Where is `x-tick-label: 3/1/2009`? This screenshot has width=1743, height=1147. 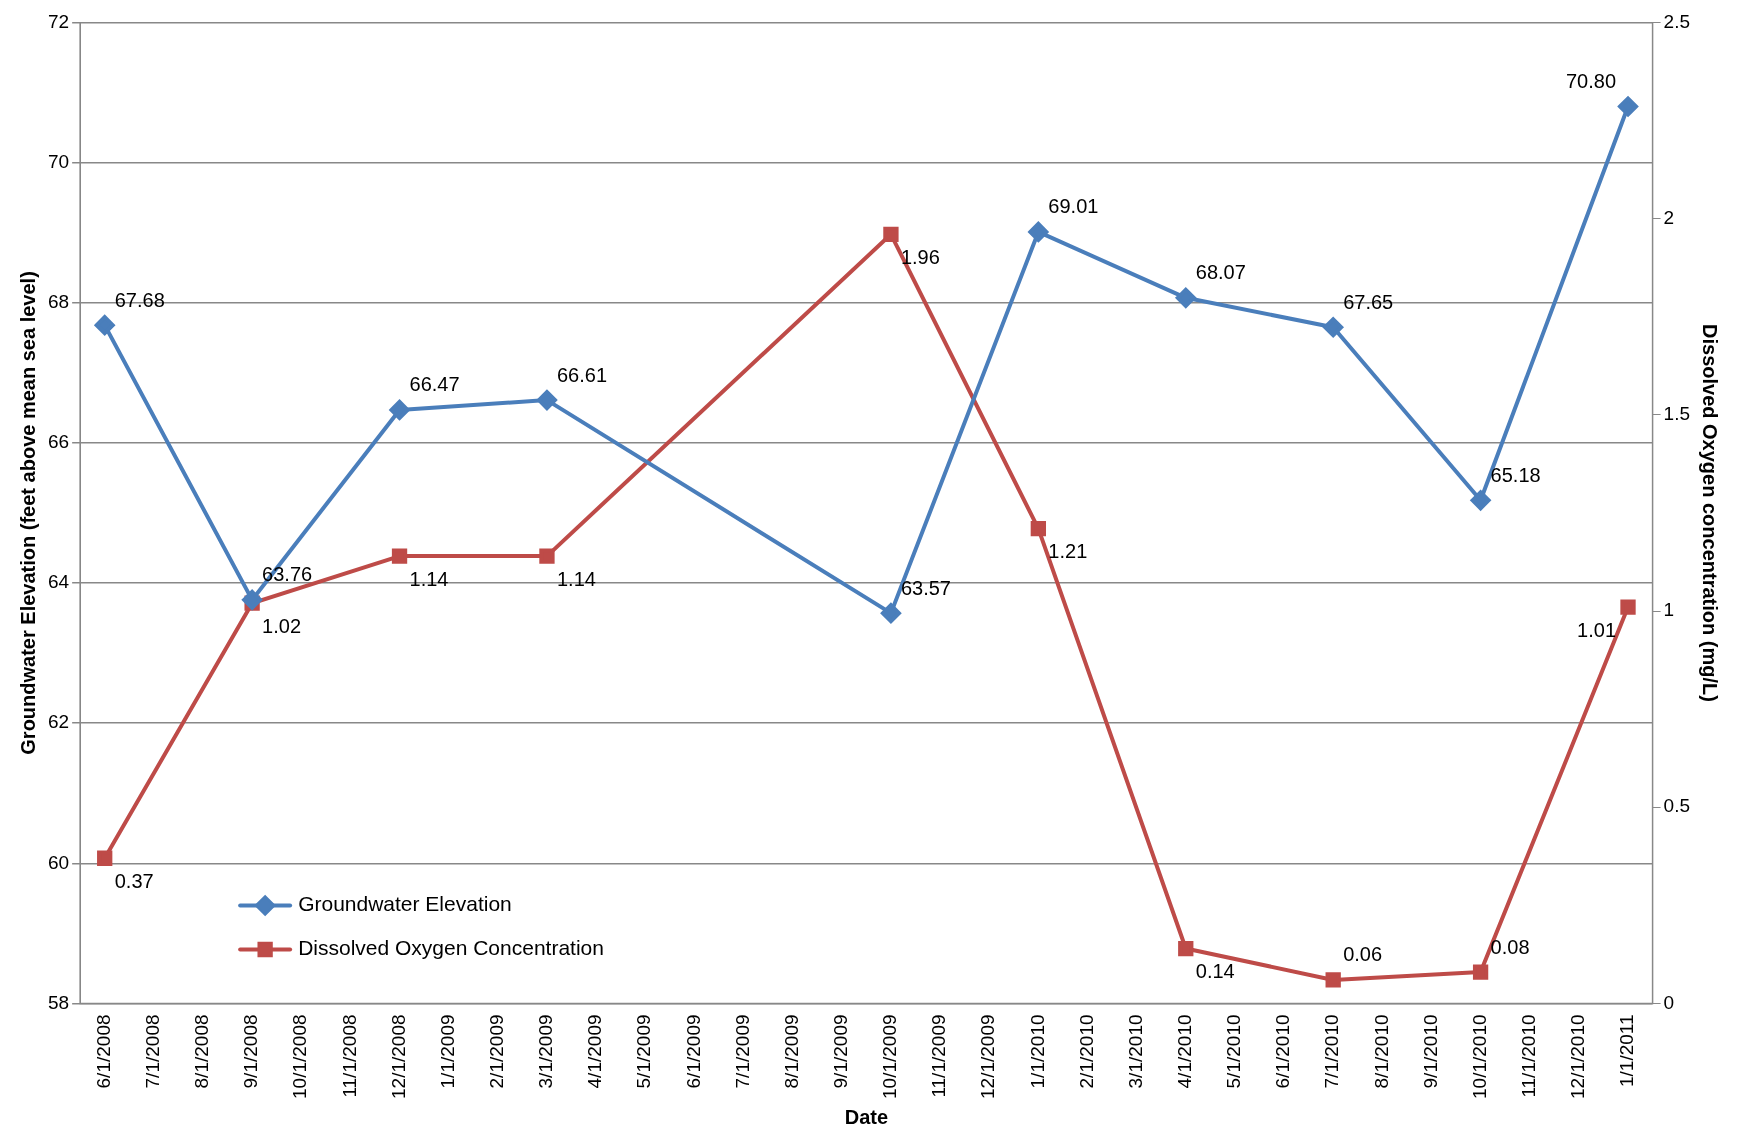 x-tick-label: 3/1/2009 is located at coordinates (546, 1051).